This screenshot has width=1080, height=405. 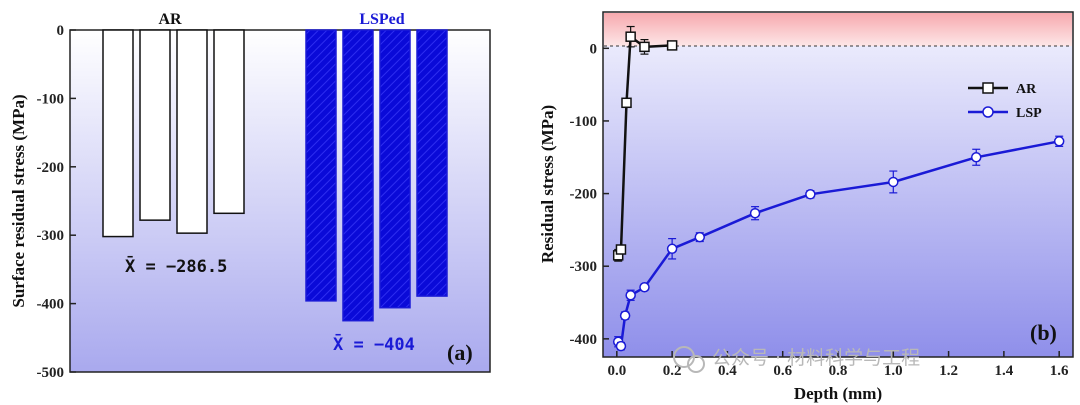 What do you see at coordinates (547, 184) in the screenshot?
I see `panel-b-y-axis-label: Residual stress (MPa)` at bounding box center [547, 184].